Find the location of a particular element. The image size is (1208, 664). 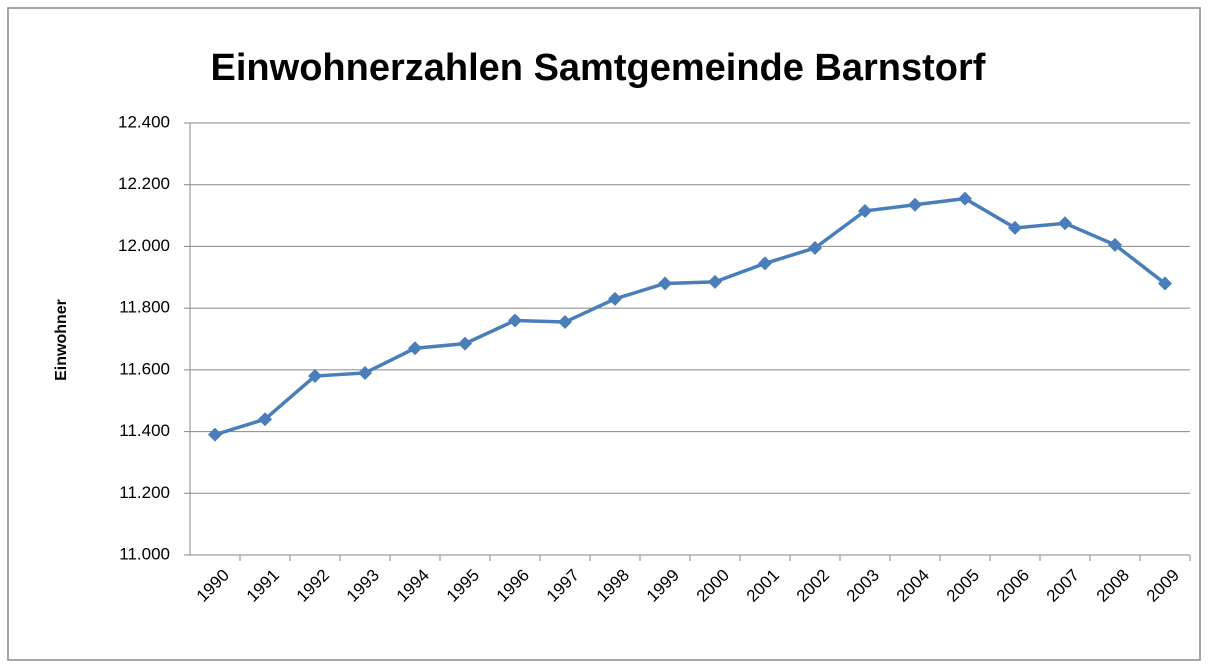

y-tick-label: 11.200 is located at coordinates (144, 492).